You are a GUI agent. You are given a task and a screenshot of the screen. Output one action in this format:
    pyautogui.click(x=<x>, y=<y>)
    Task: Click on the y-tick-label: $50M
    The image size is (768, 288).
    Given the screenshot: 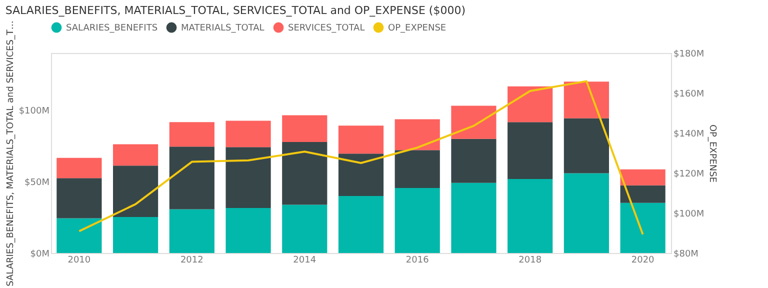 What is the action you would take?
    pyautogui.click(x=37, y=183)
    